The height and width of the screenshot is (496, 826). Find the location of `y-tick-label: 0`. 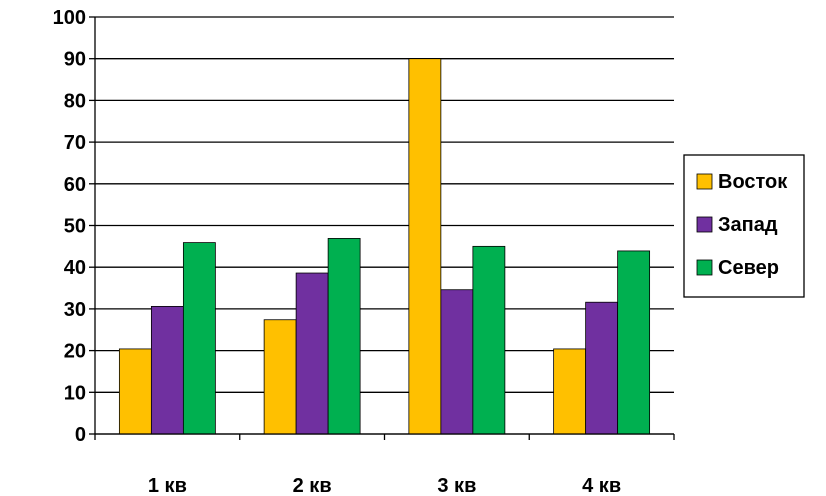

y-tick-label: 0 is located at coordinates (80, 435).